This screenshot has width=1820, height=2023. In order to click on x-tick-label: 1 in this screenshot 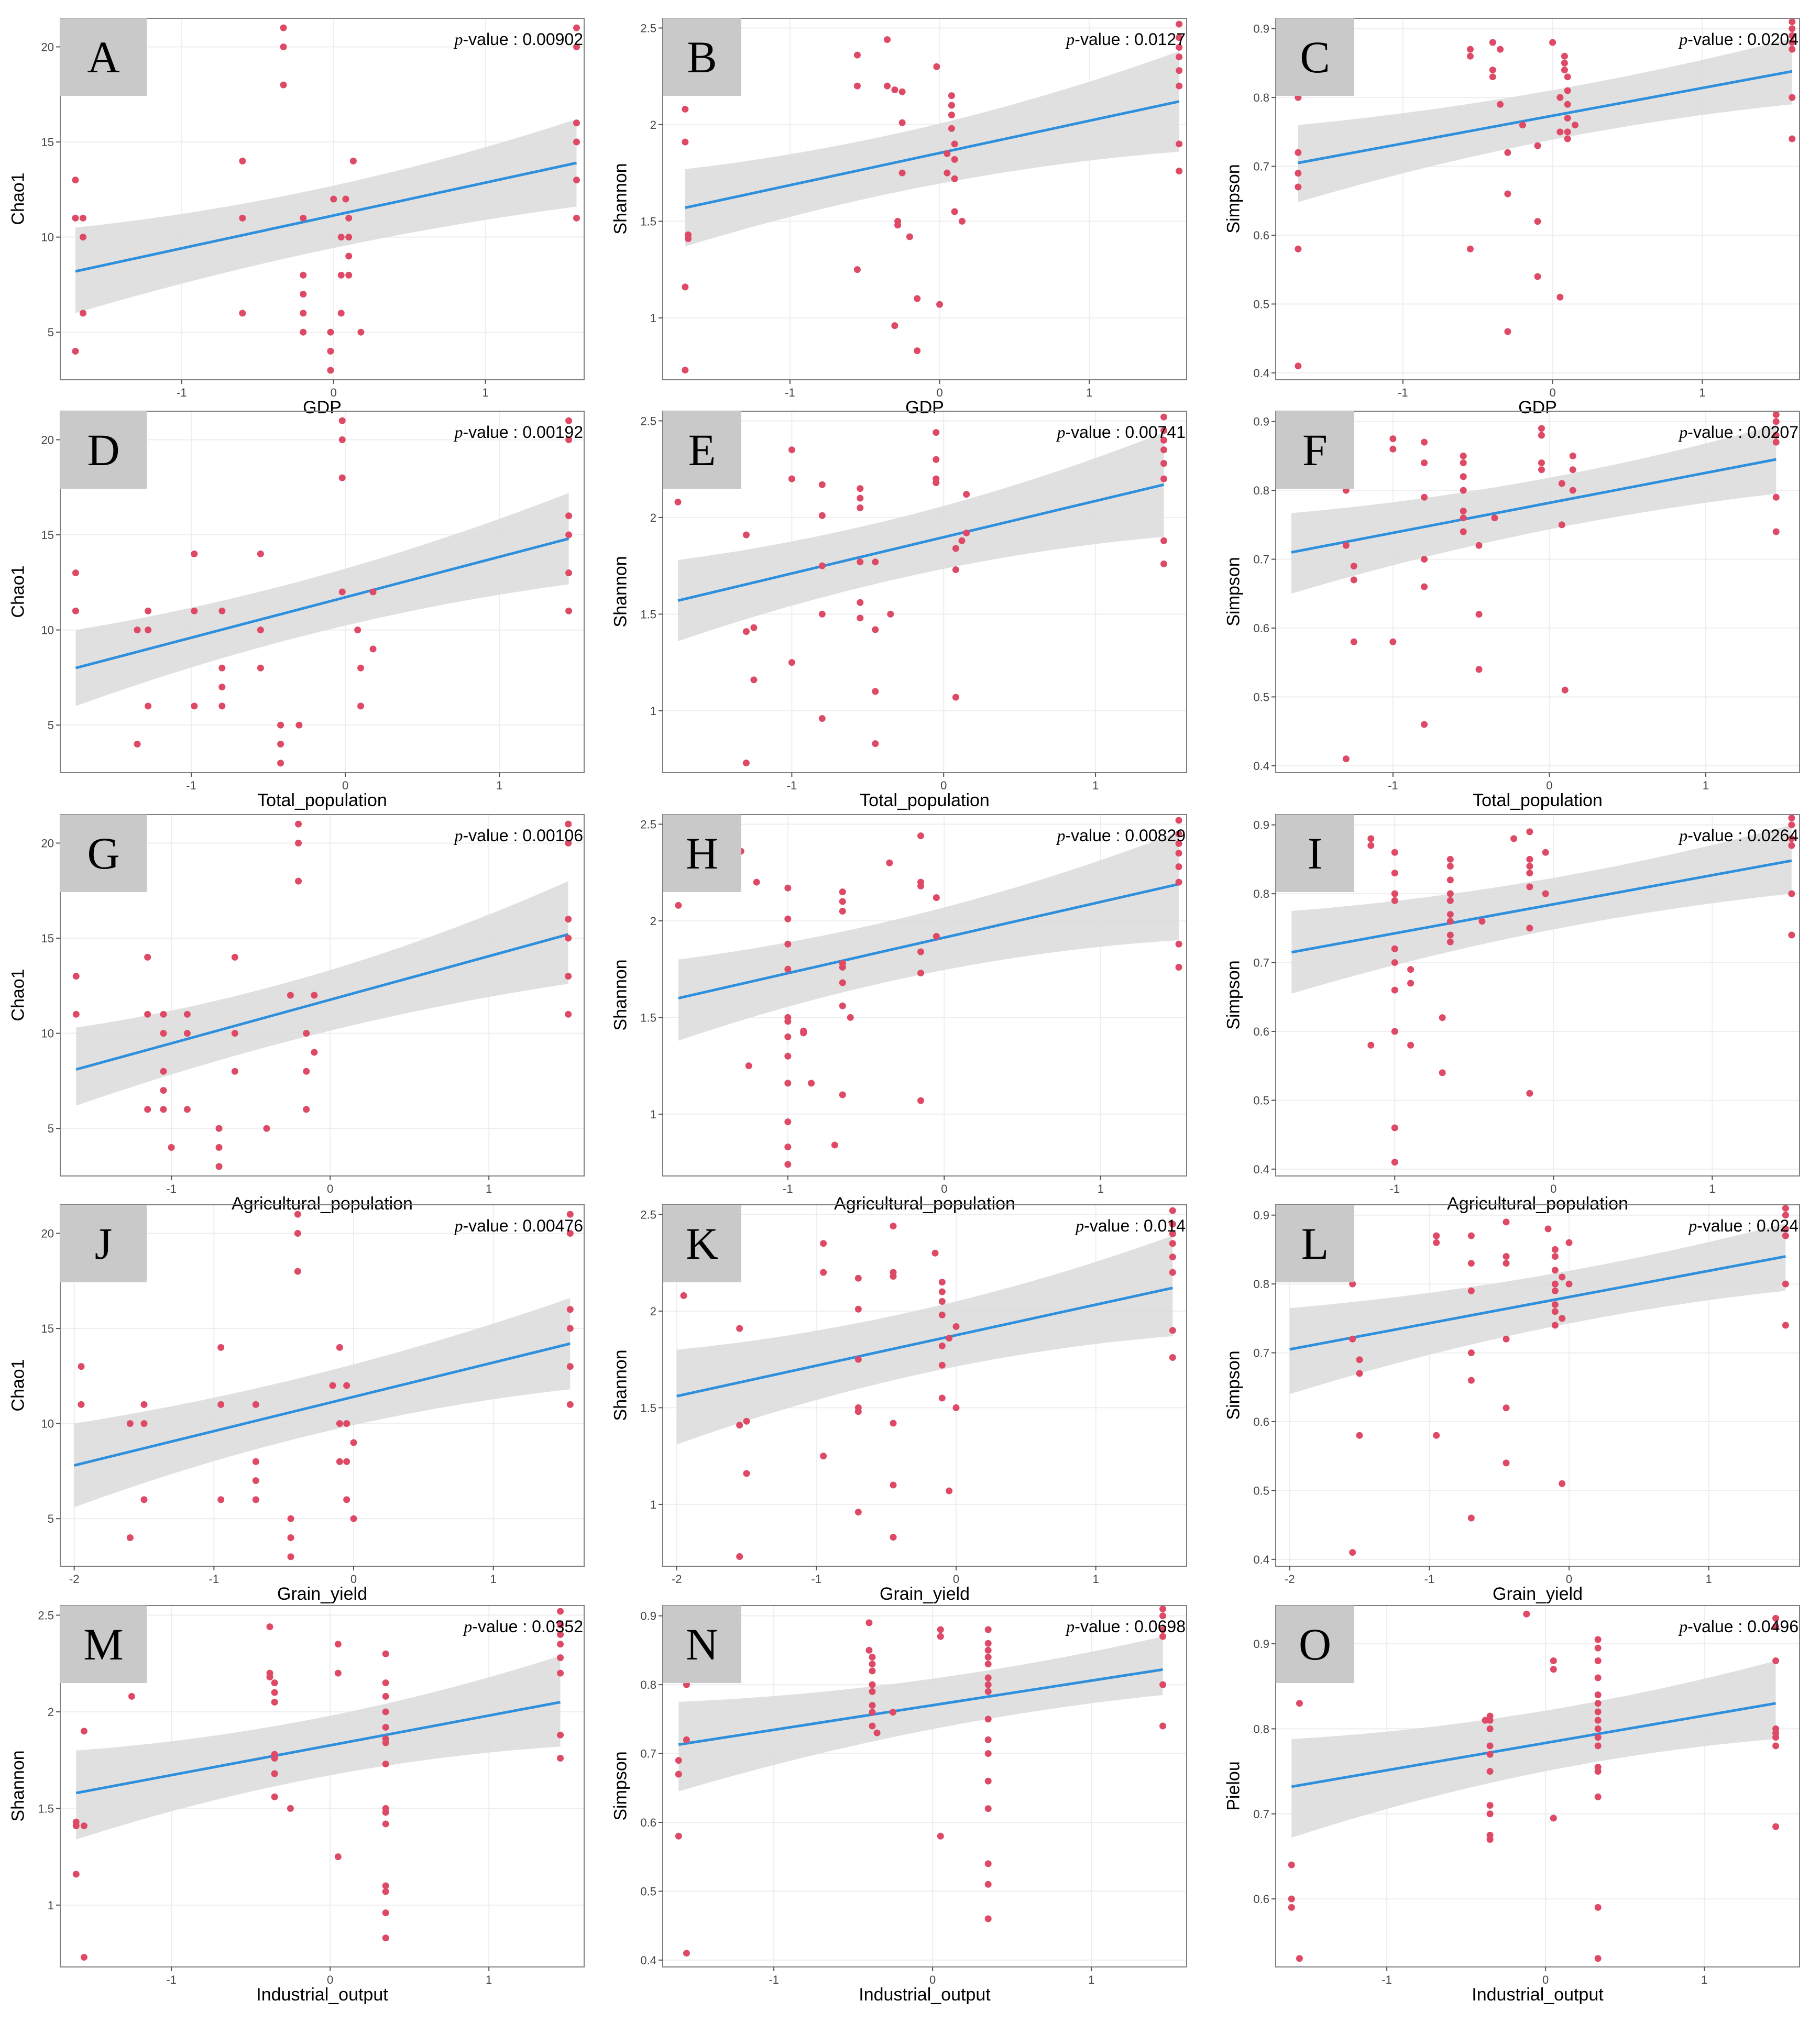, I will do `click(1089, 392)`.